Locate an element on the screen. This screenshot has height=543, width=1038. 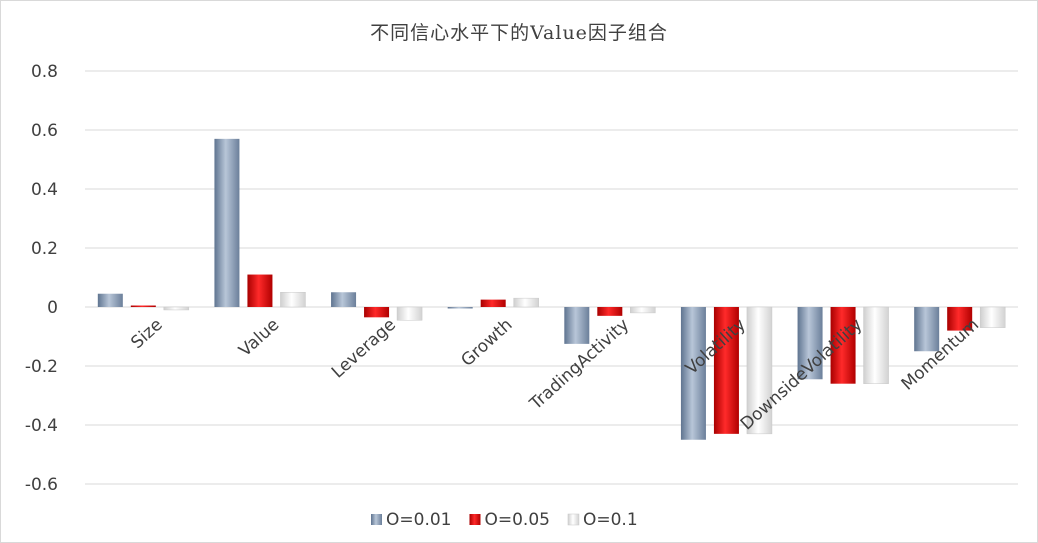
bar-O=0.01-DownsideVolatility is located at coordinates (810, 343).